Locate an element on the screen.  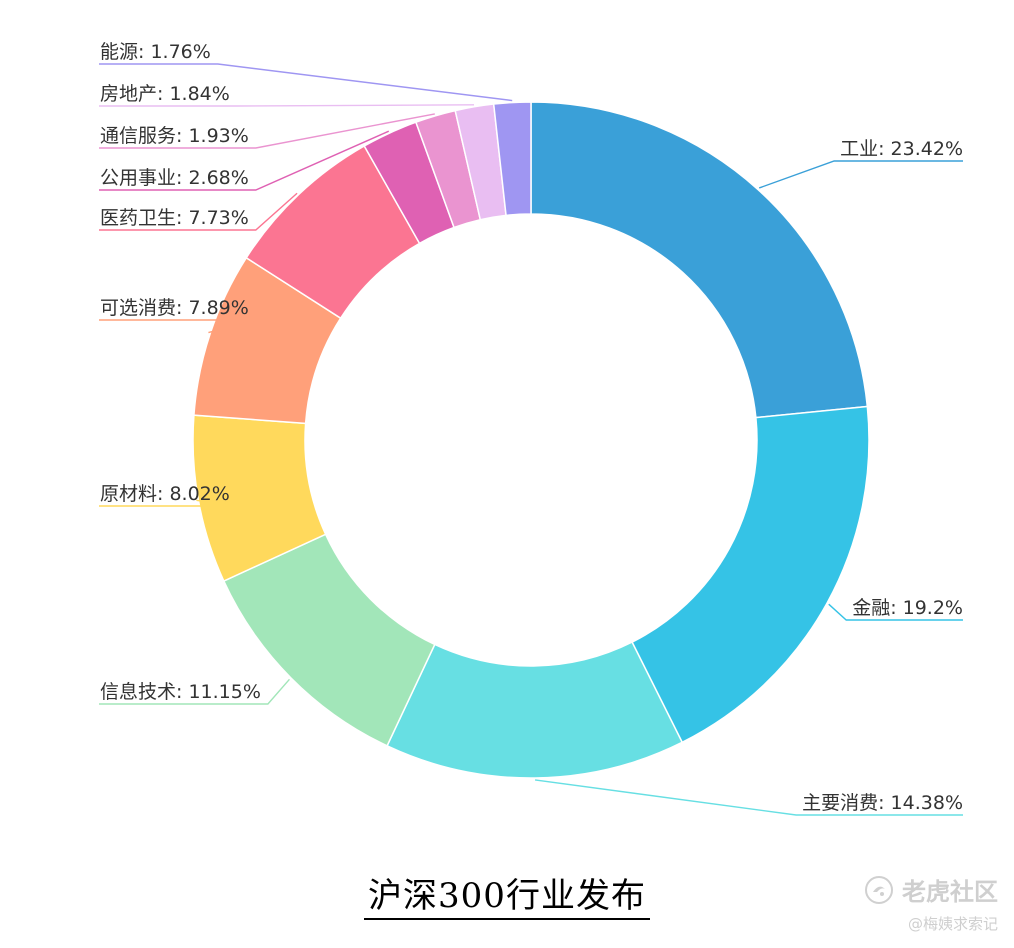
tiger-logo-icon is located at coordinates (879, 889).